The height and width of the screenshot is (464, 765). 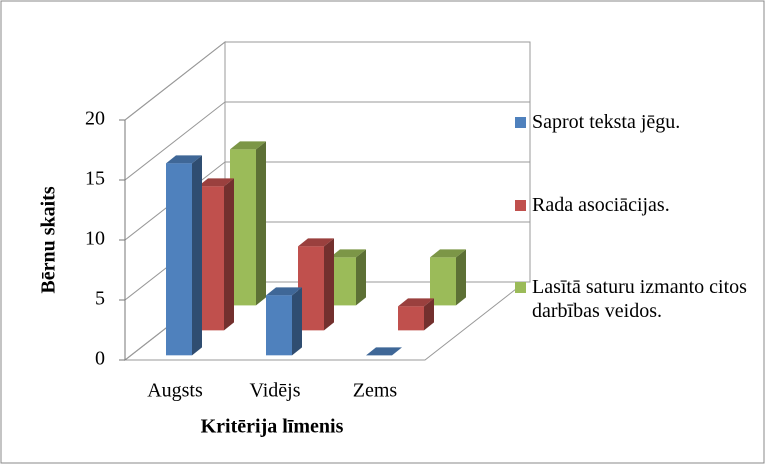 I want to click on legend-label: Saprot teksta jēgu., so click(x=606, y=122).